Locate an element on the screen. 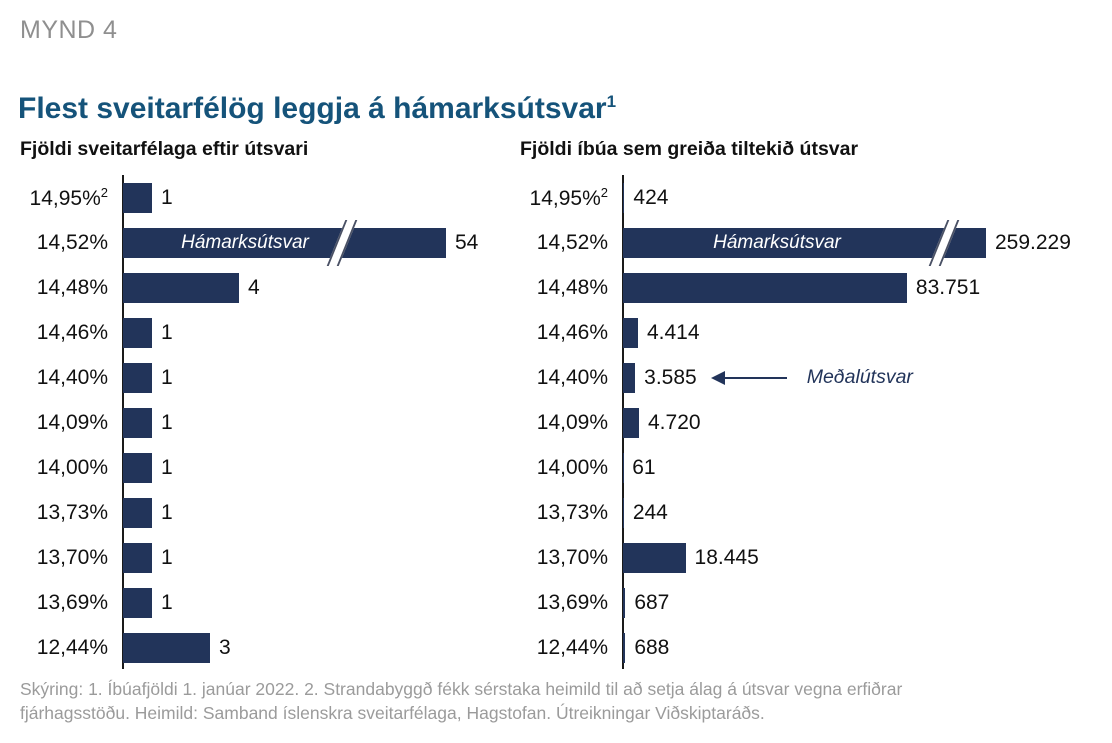 The image size is (1112, 743). bar-area: 687 is located at coordinates (864, 602).